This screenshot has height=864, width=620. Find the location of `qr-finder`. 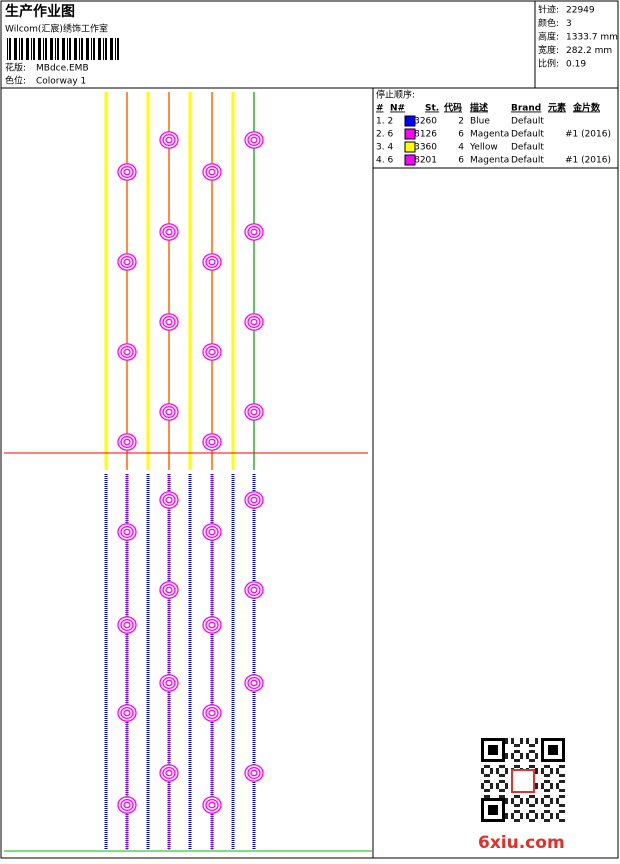

qr-finder is located at coordinates (493, 810).